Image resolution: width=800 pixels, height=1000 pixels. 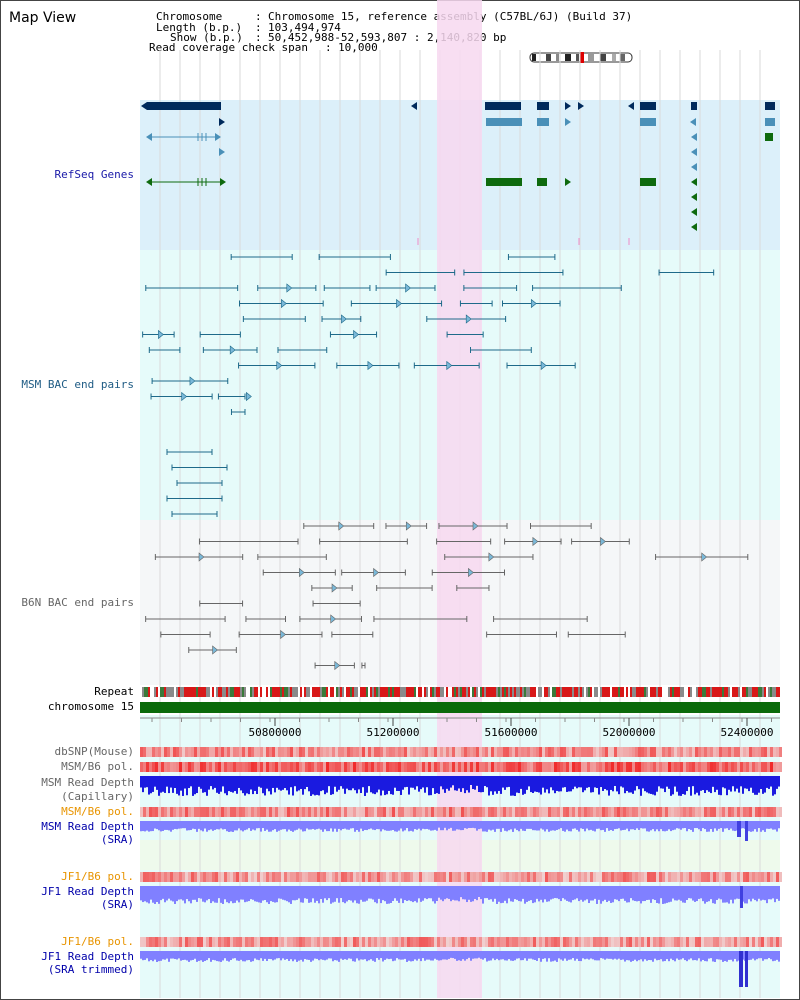 What do you see at coordinates (581, 57) in the screenshot?
I see `chromosome-ideogram` at bounding box center [581, 57].